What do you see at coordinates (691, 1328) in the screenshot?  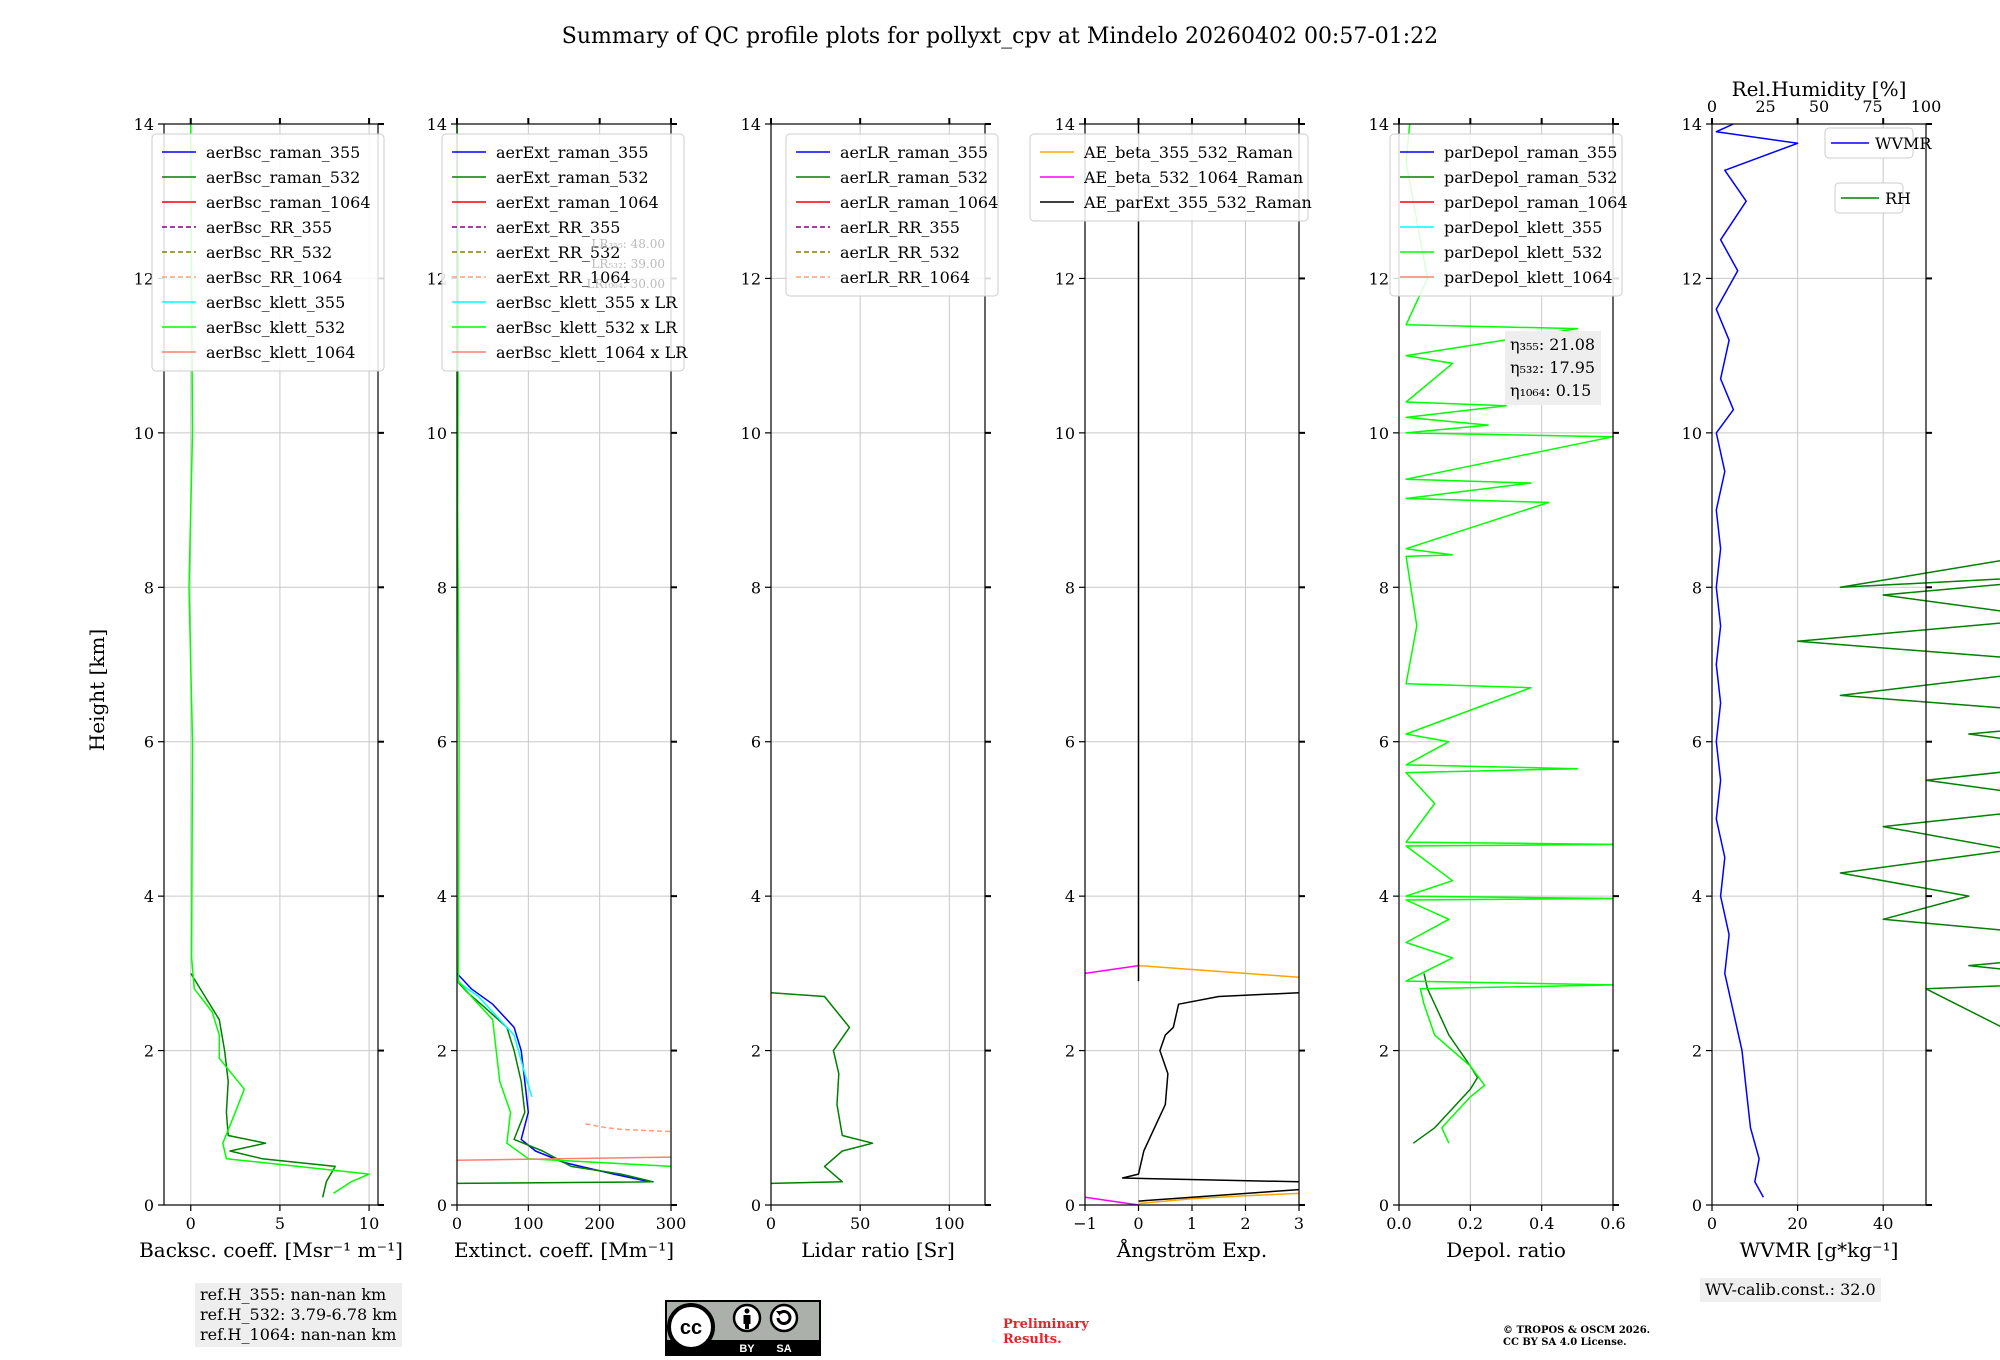 I see `cc-text: cc` at bounding box center [691, 1328].